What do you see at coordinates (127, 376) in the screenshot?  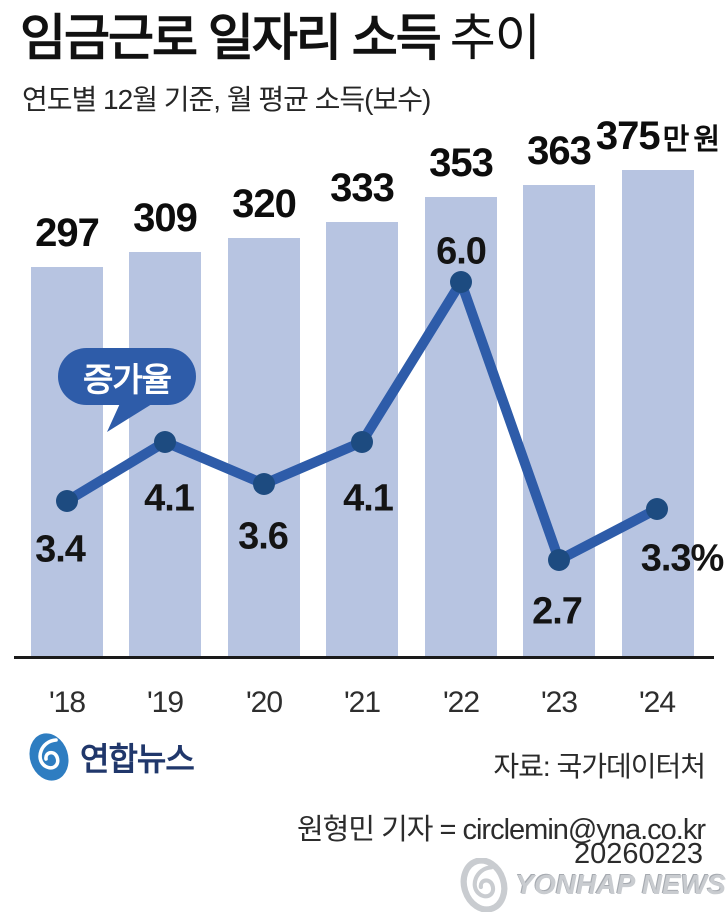 I see `growth-rate-badge: 증가율` at bounding box center [127, 376].